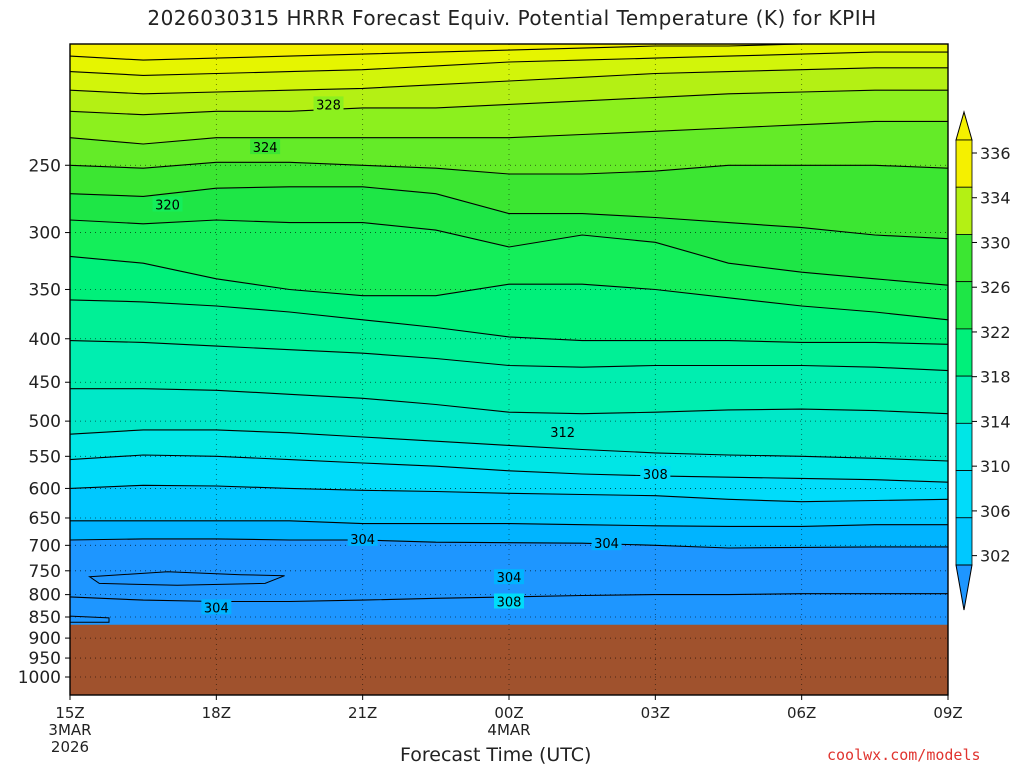  Describe the element at coordinates (995, 198) in the screenshot. I see `colorbar-label: 334` at that location.